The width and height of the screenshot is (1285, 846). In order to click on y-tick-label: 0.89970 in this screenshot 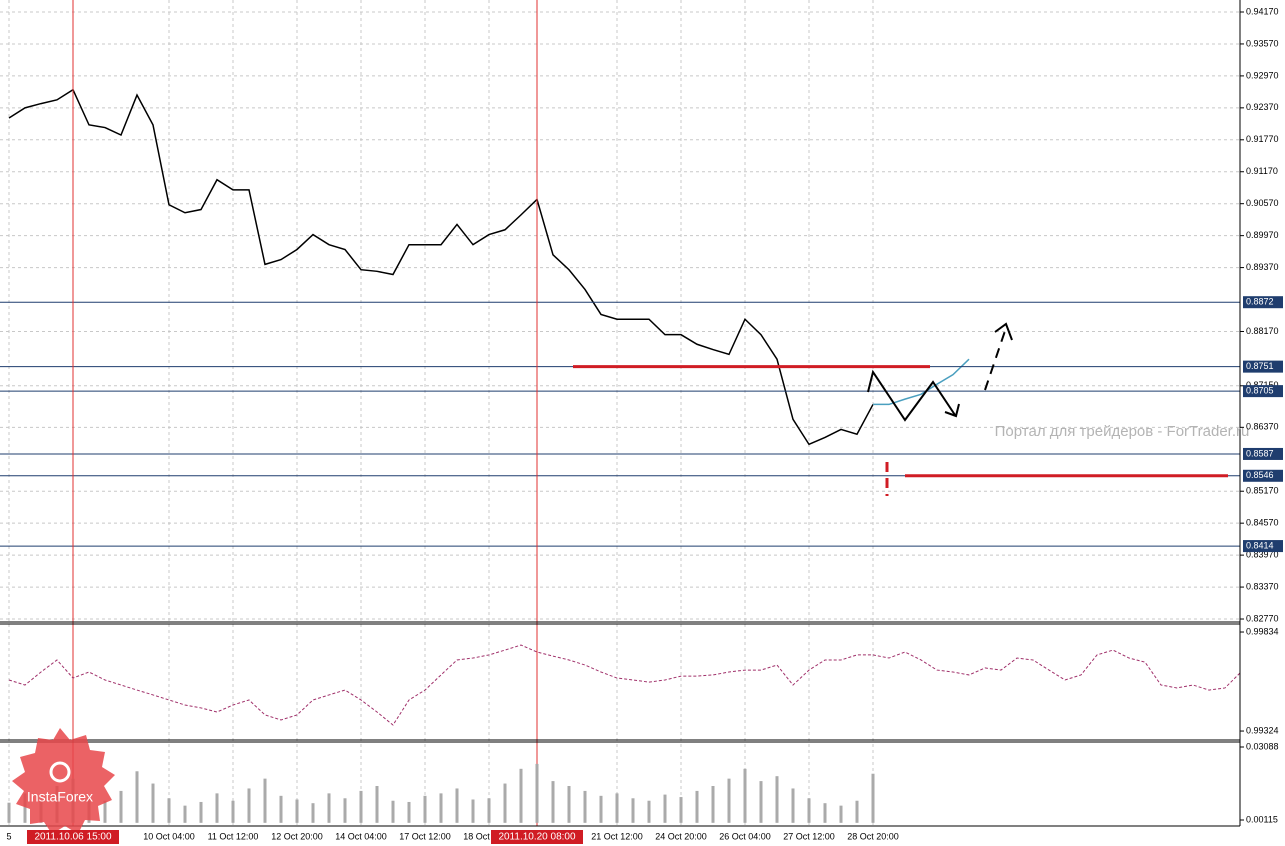, I will do `click(1262, 235)`.